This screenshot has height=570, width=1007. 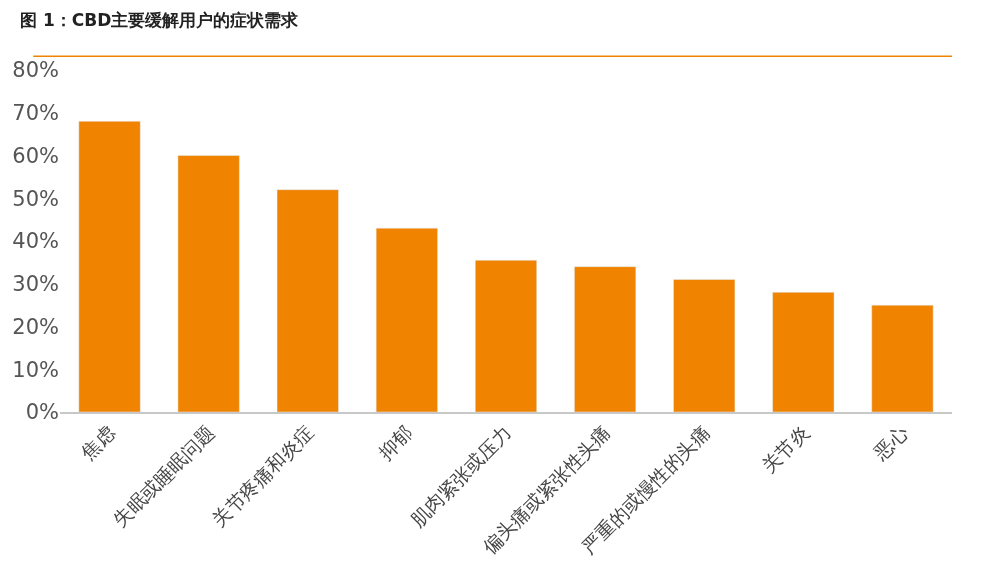 What do you see at coordinates (35, 155) in the screenshot?
I see `y-tick-label: 60%` at bounding box center [35, 155].